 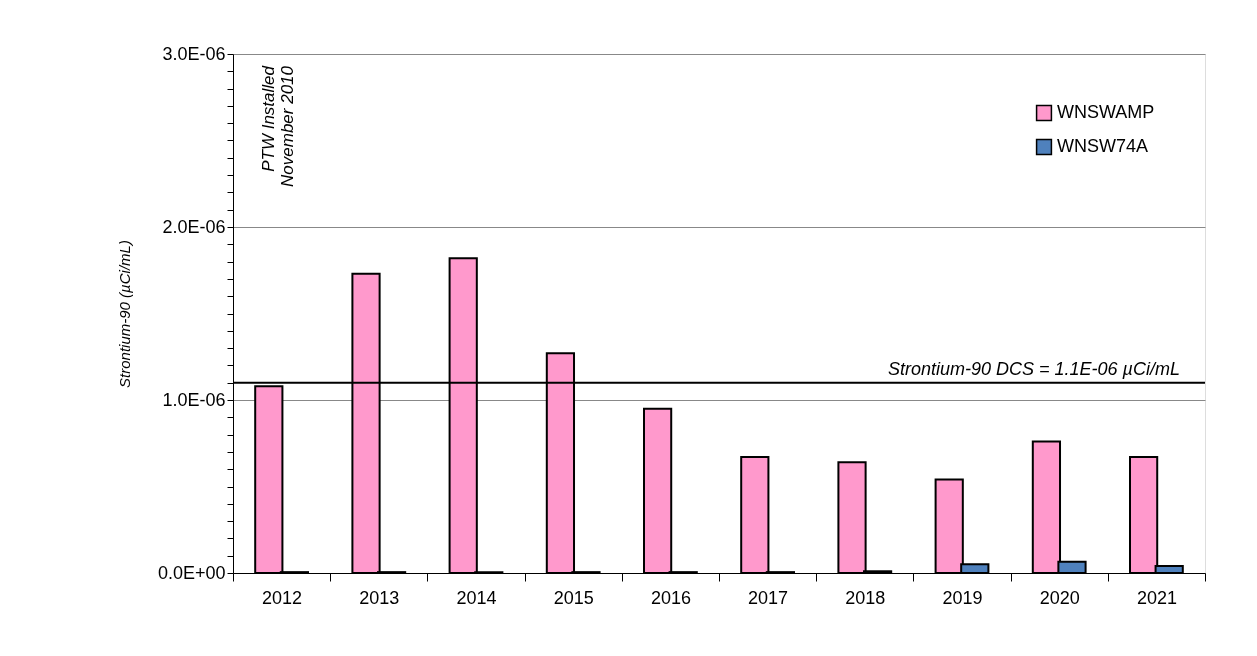 I want to click on y-tick-label: 2.0E-06, so click(x=194, y=226).